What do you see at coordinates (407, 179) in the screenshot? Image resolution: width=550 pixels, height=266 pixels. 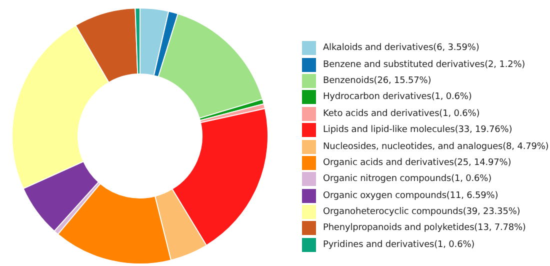 I see `legend-label: Organic nitrogen compounds(1, 0.6%)` at bounding box center [407, 179].